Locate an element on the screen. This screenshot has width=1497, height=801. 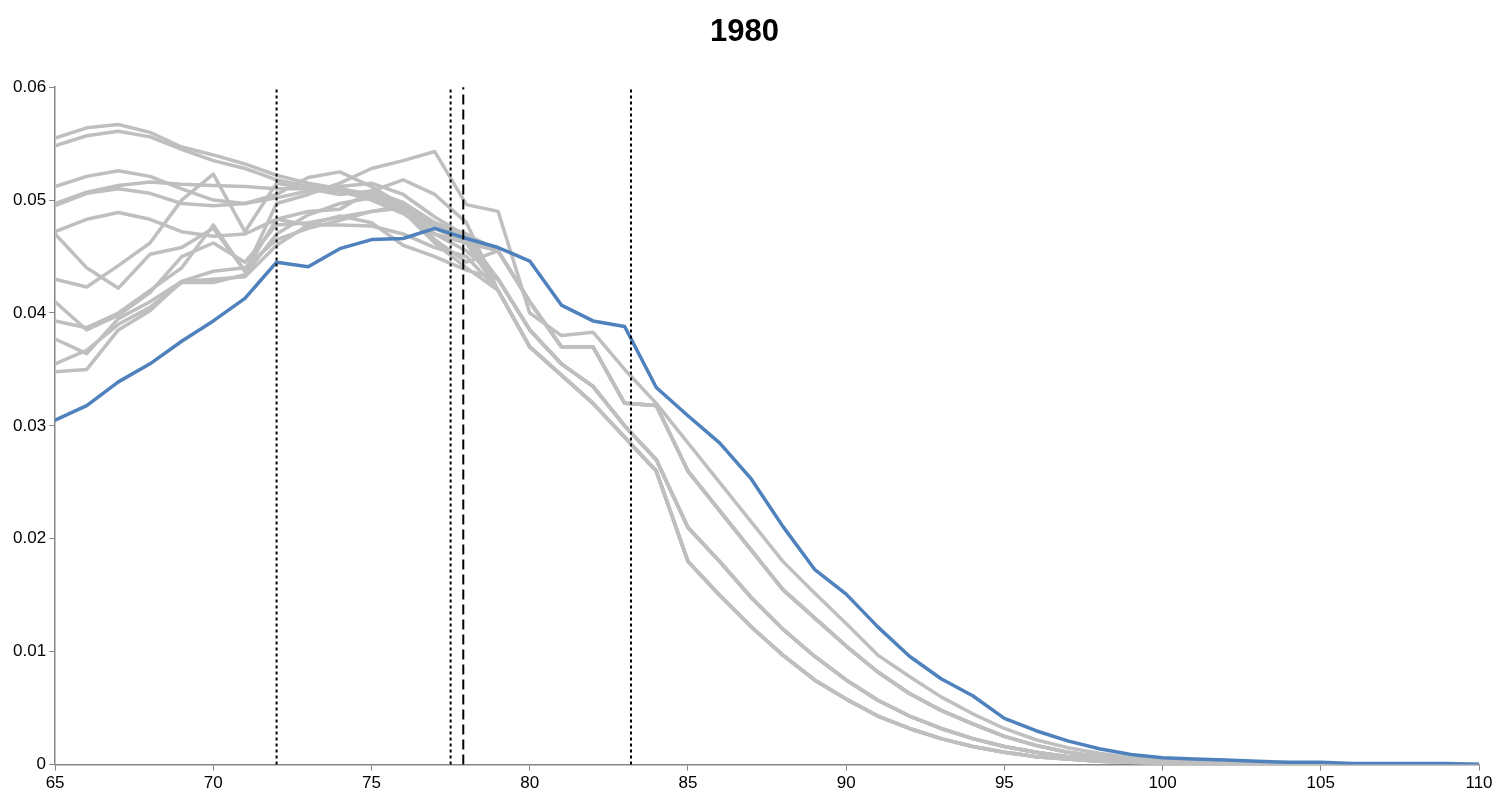
y-tick-label: 0.02 is located at coordinates (29, 538).